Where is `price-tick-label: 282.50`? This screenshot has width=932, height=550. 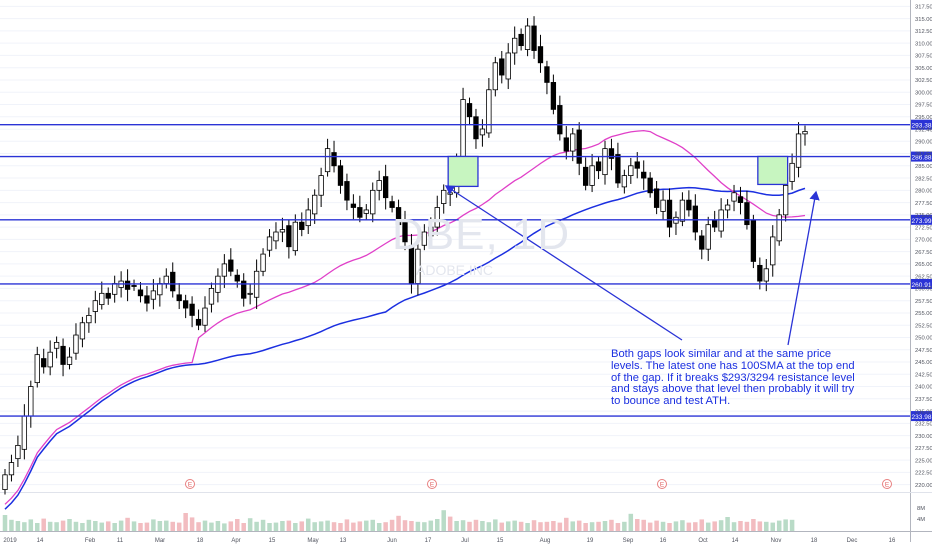 price-tick-label: 282.50 is located at coordinates (923, 179).